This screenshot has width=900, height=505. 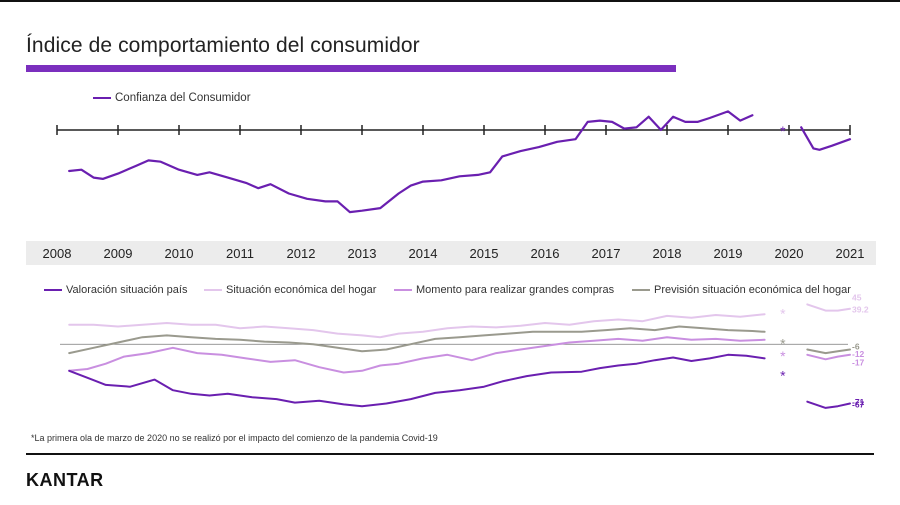 I want to click on legend-item-situacion-hogar: Situación económica del hogar, so click(x=290, y=290).